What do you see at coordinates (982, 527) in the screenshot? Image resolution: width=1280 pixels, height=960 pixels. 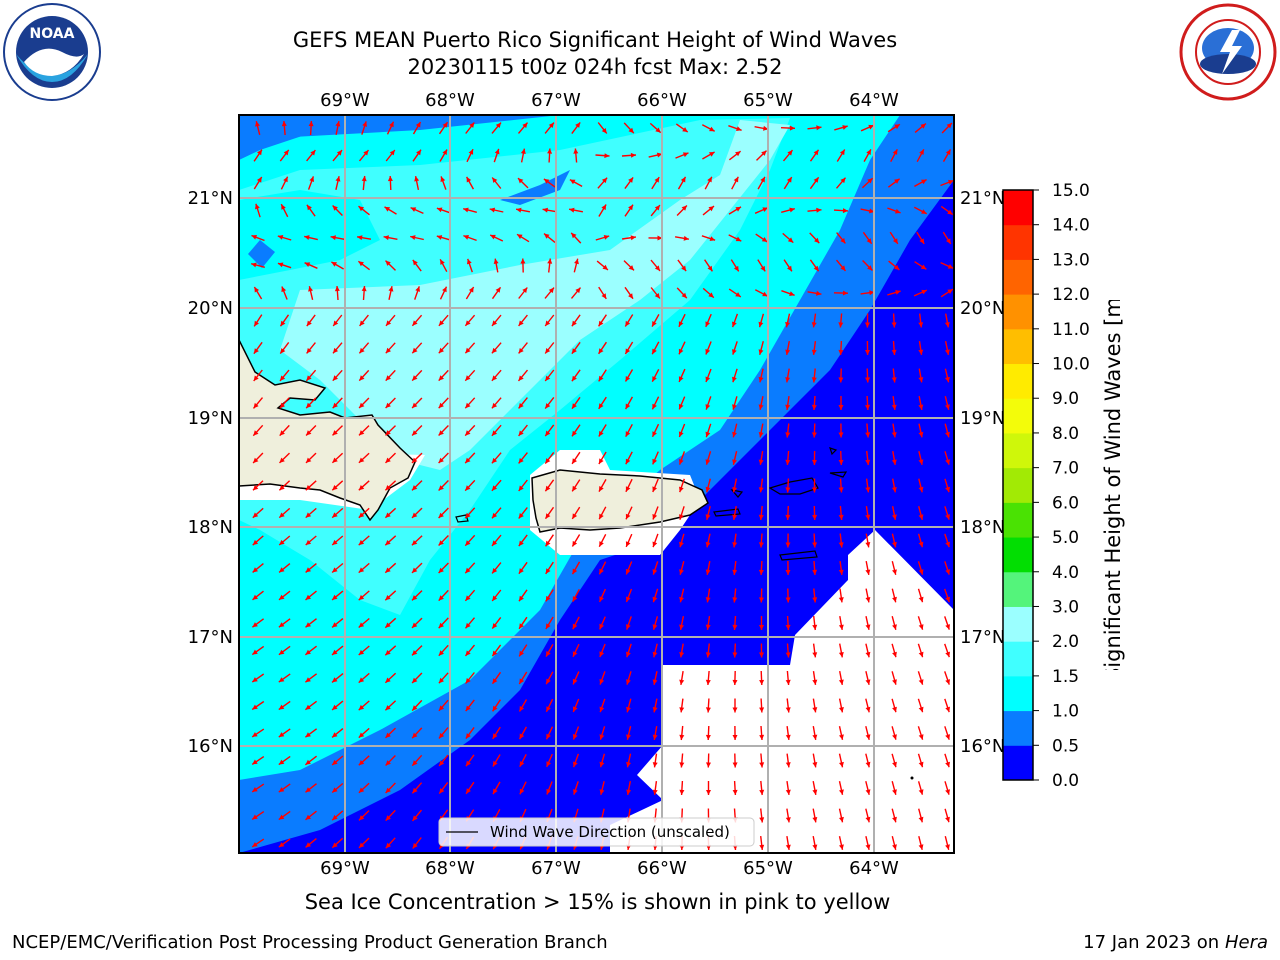 I see `lat-label: 18°N` at bounding box center [982, 527].